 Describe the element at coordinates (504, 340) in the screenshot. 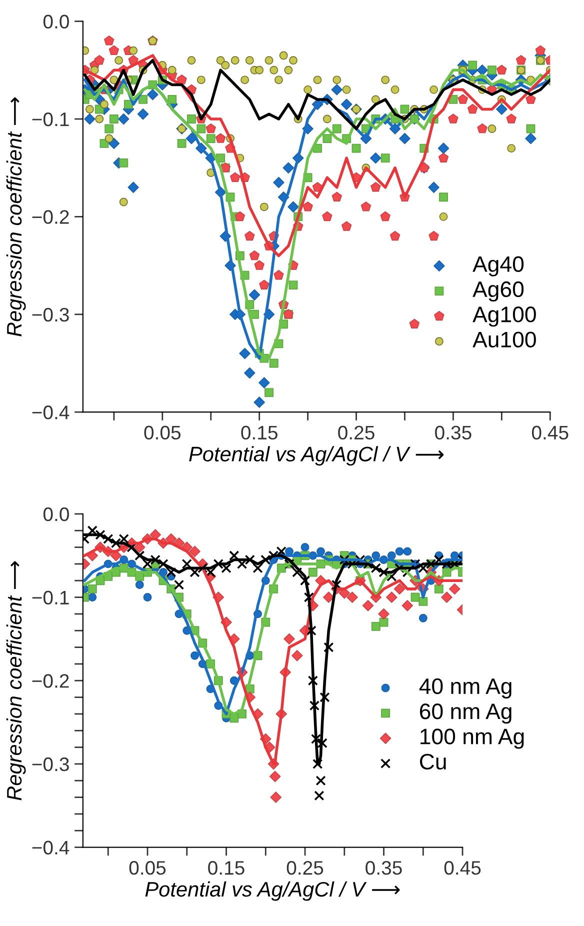

I see `legend-label: Au100` at that location.